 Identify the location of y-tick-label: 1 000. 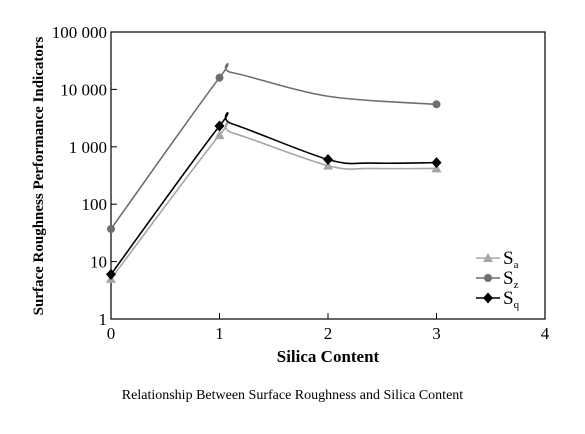
(88, 147).